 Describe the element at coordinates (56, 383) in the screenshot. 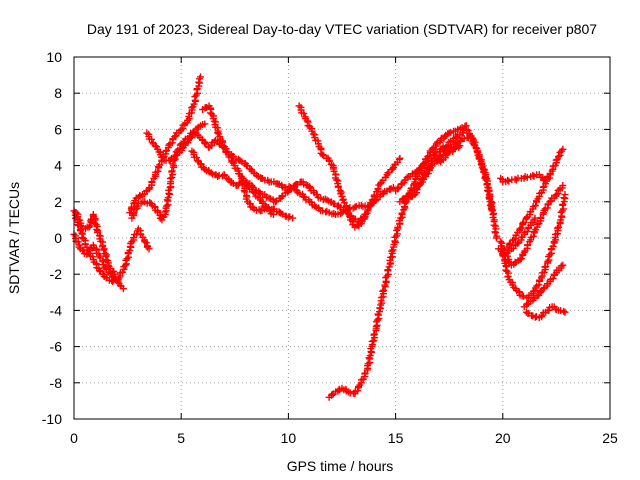

I see `y-tick-label: -8` at that location.